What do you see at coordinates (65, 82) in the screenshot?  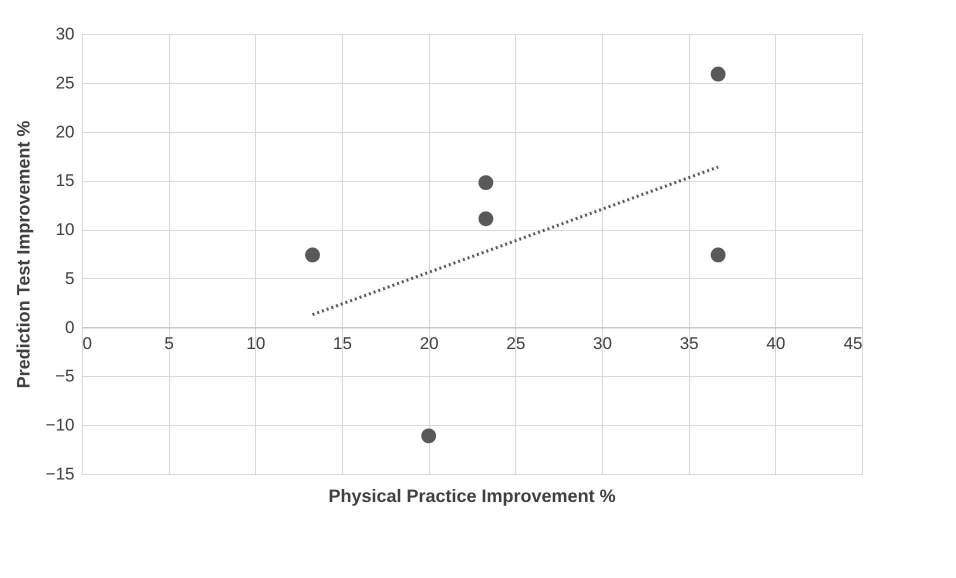 I see `y-tick-label: 25` at bounding box center [65, 82].